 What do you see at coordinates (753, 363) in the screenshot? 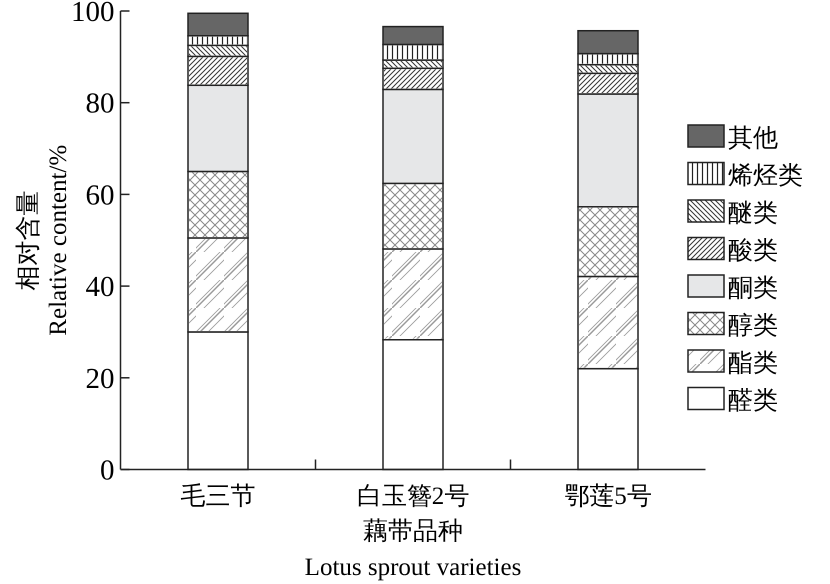
I see `text: 酯类` at bounding box center [753, 363].